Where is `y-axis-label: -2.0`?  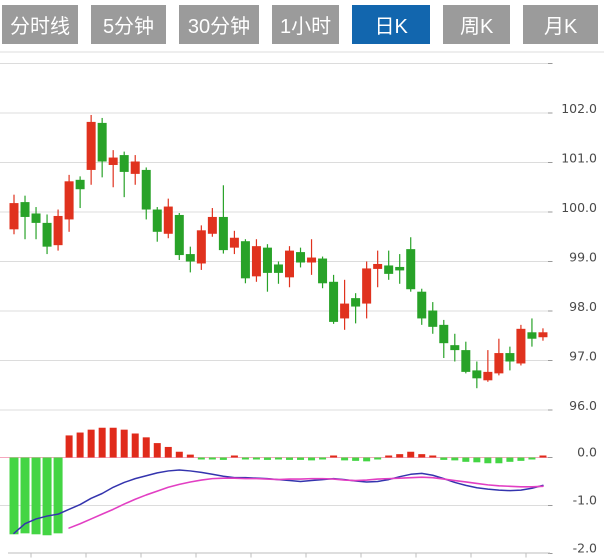
y-axis-label: -2.0 is located at coordinates (585, 548).